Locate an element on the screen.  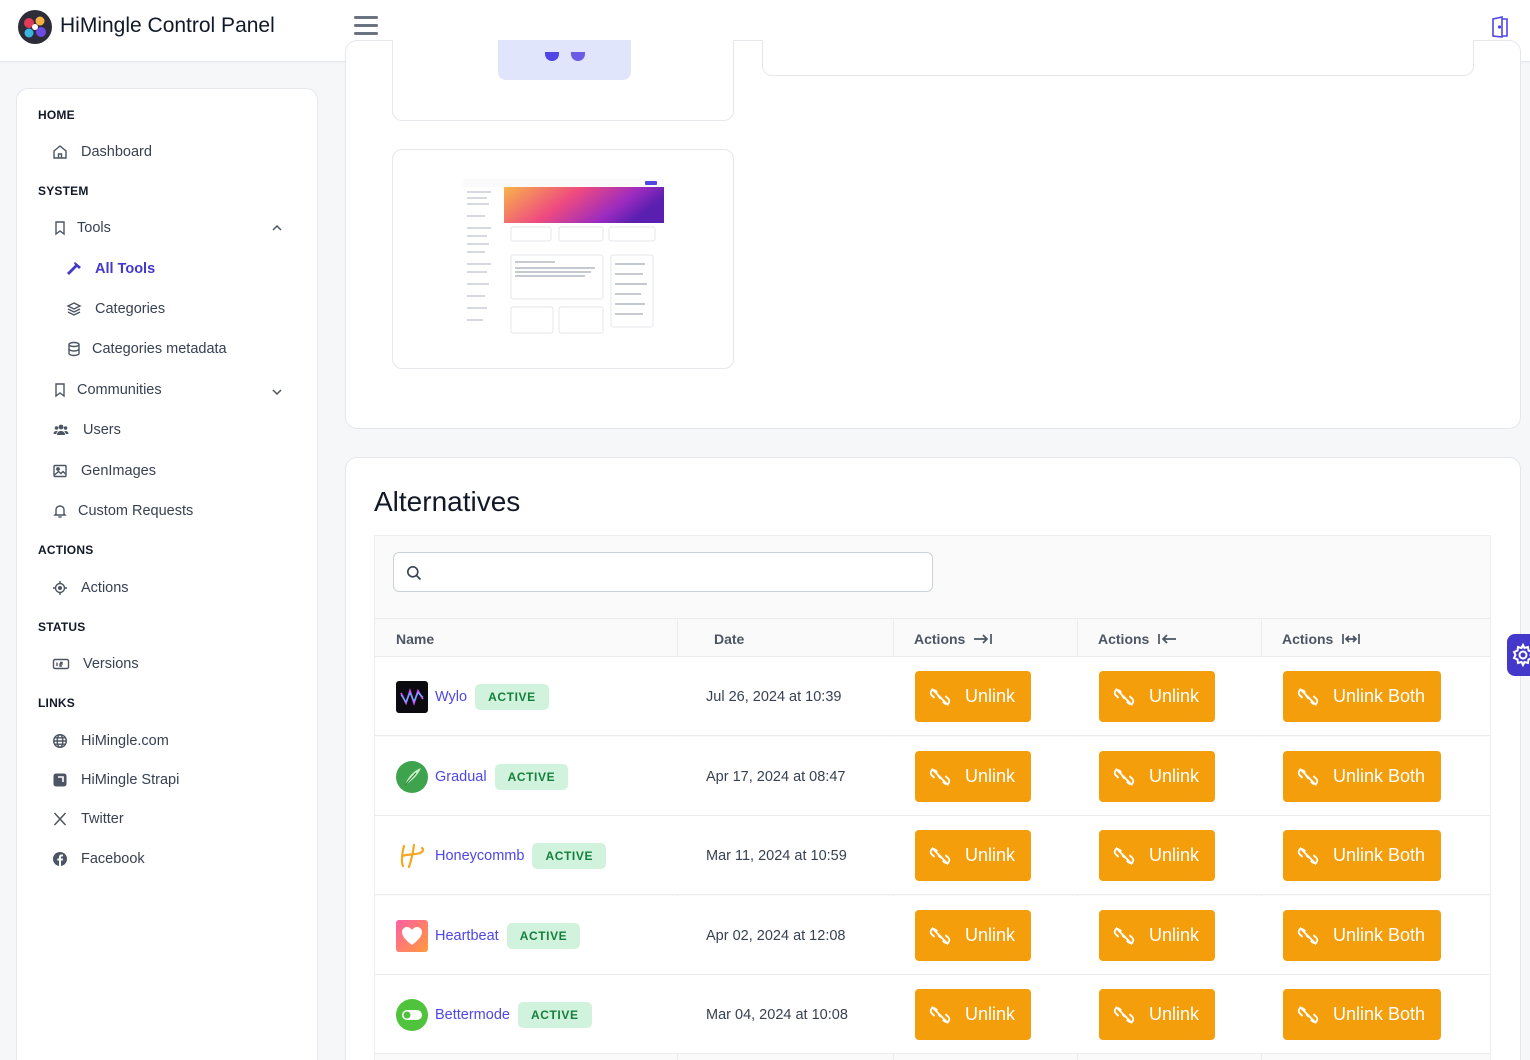
heartbeat-logo is located at coordinates (412, 935).